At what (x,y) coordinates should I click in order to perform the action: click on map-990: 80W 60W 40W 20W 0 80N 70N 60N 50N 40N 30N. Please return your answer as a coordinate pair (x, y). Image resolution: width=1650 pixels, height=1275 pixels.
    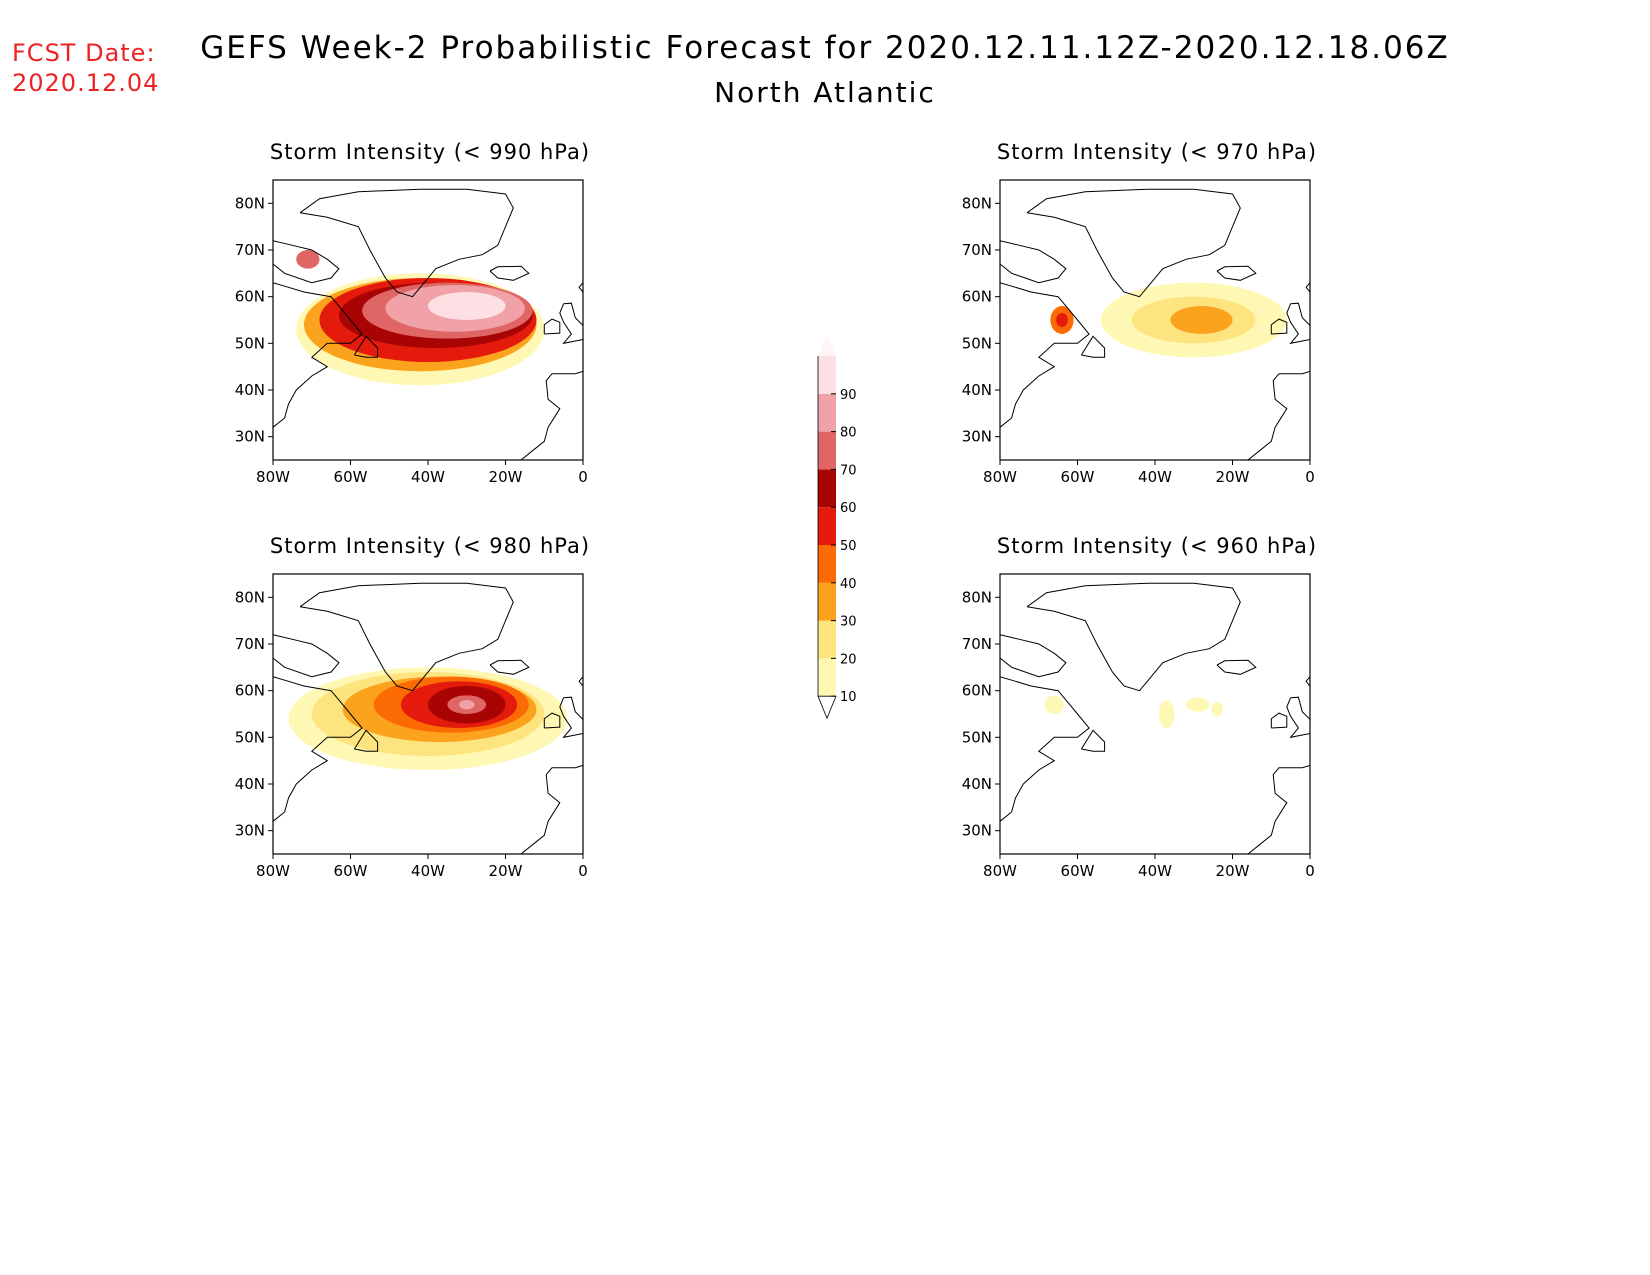
    Looking at the image, I should click on (411, 332).